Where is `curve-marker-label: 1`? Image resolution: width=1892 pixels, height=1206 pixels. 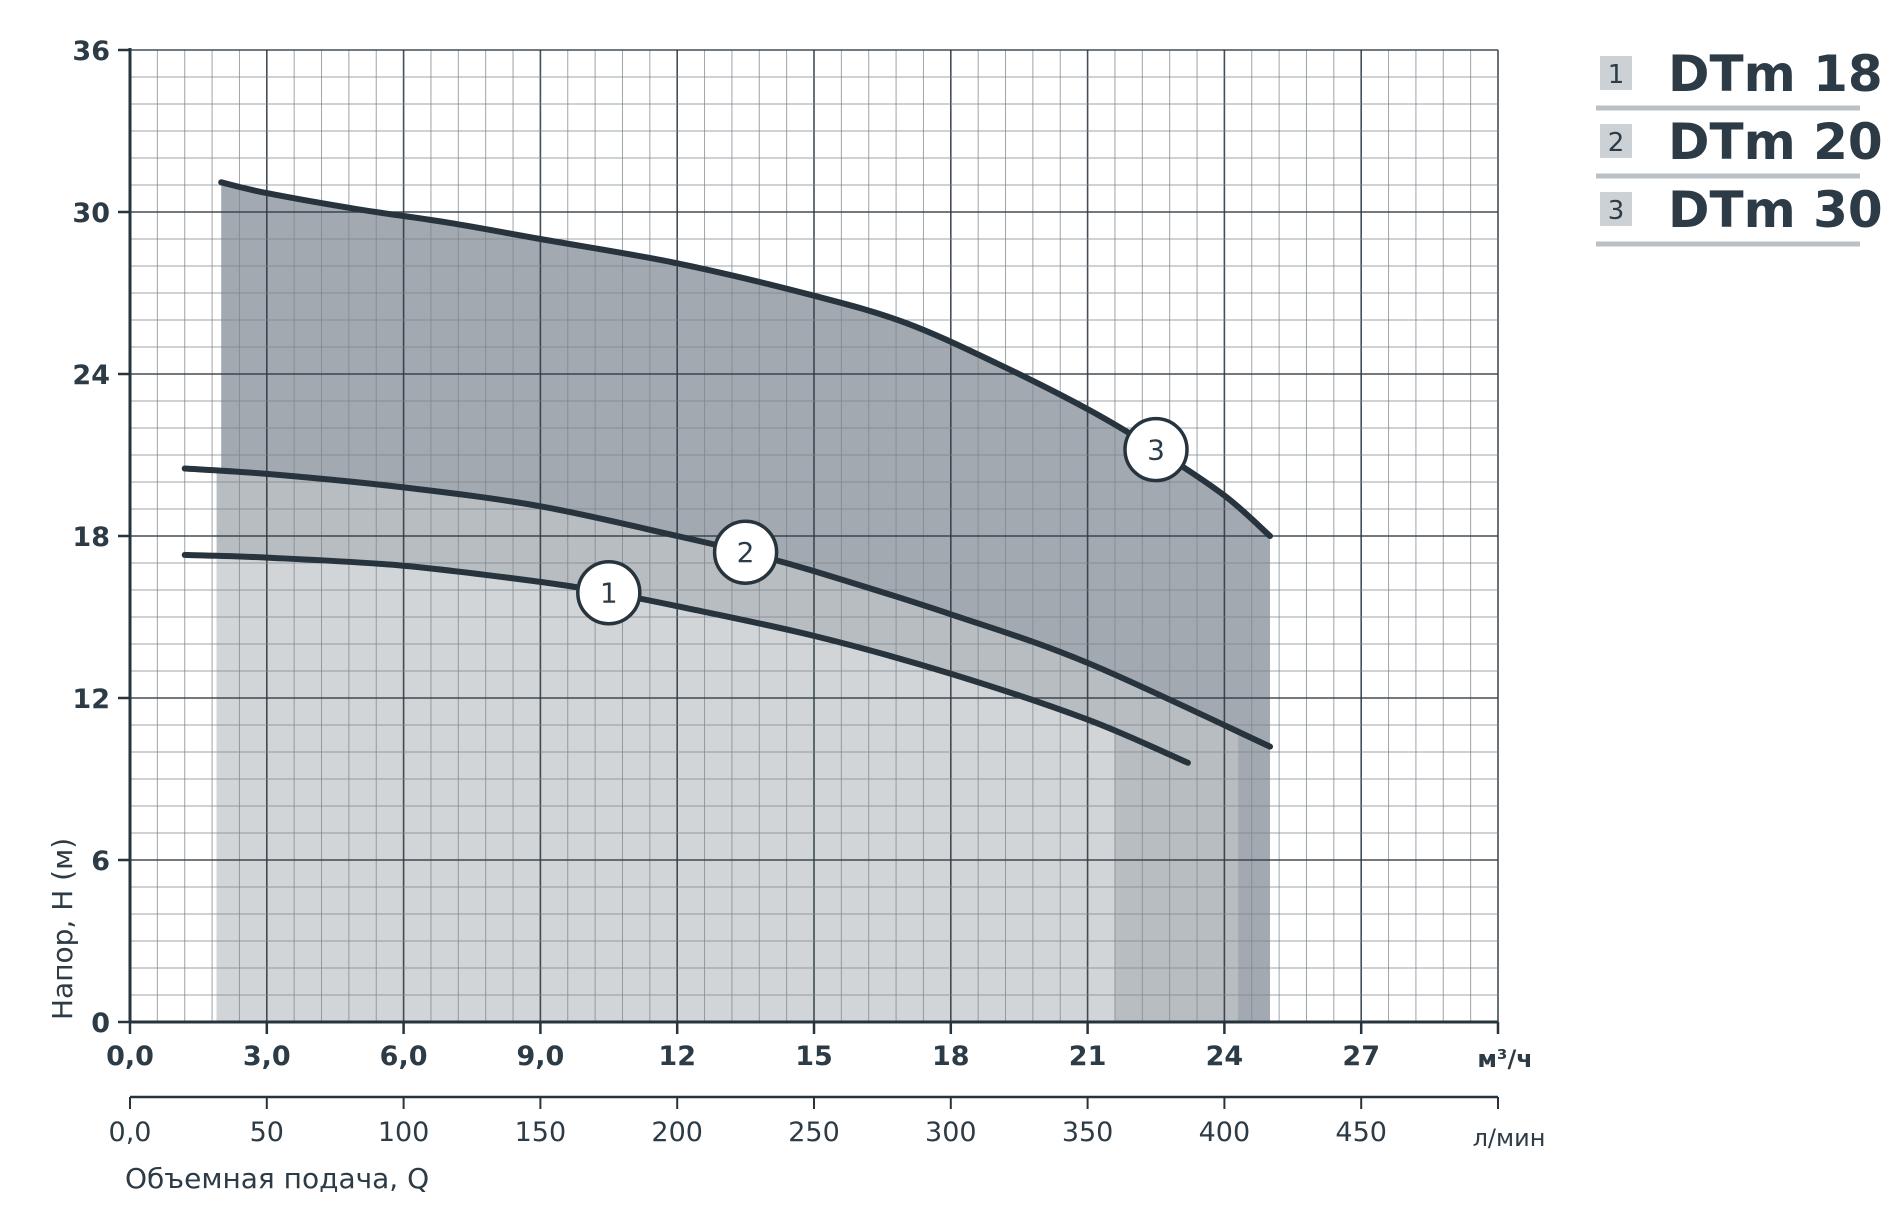
curve-marker-label: 1 is located at coordinates (609, 593).